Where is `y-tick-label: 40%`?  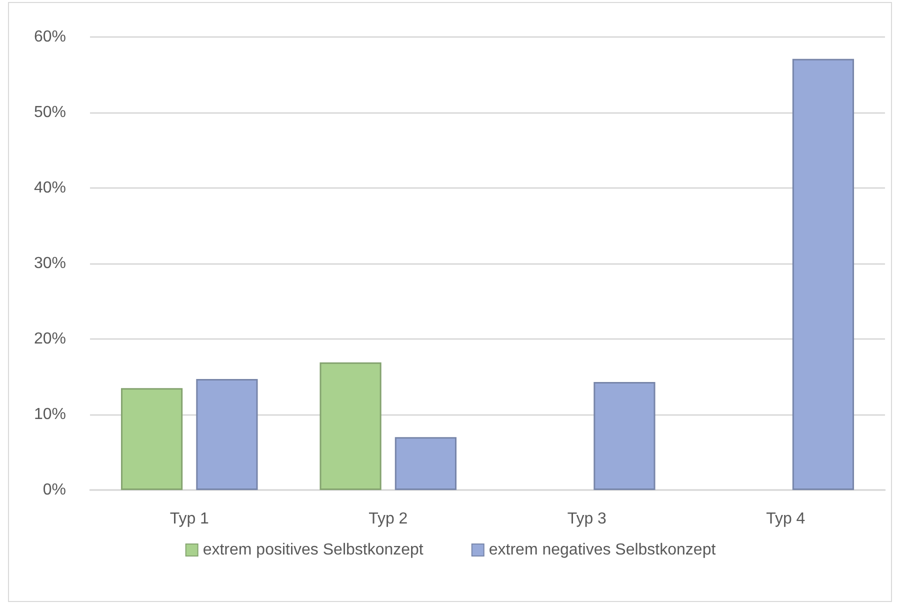
y-tick-label: 40% is located at coordinates (50, 188).